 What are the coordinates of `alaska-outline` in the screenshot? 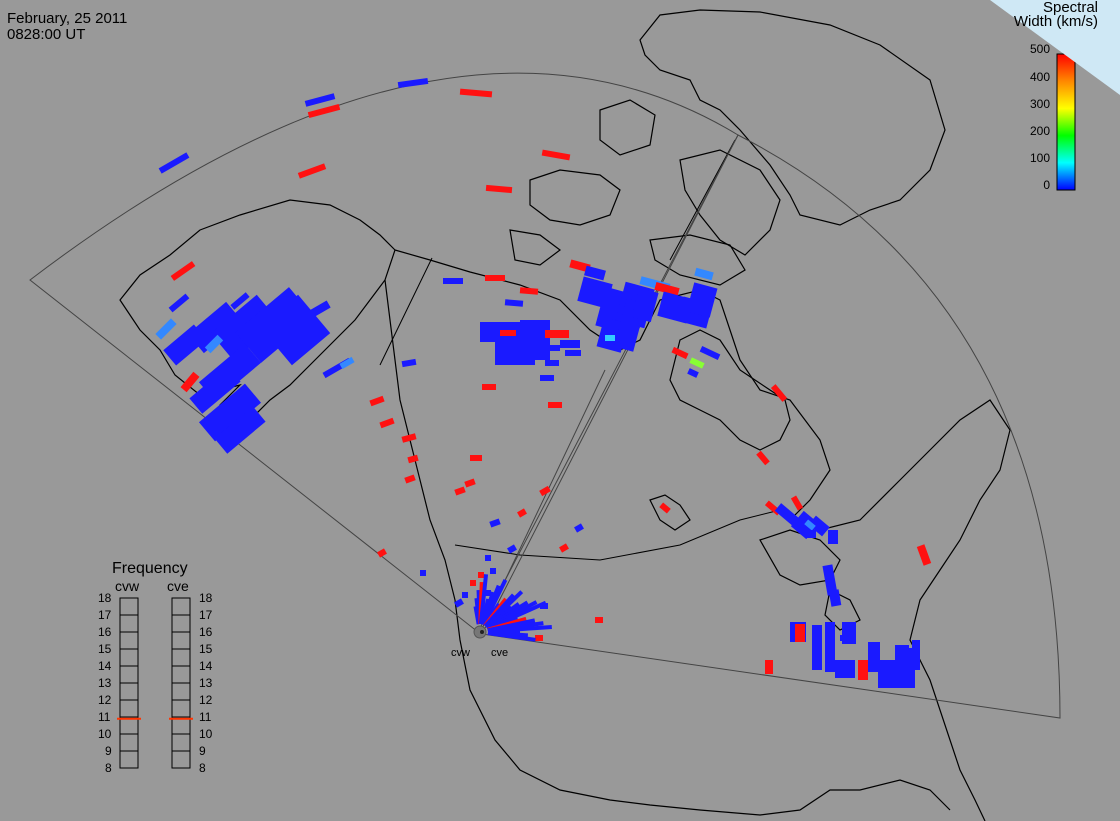 It's located at (257, 322).